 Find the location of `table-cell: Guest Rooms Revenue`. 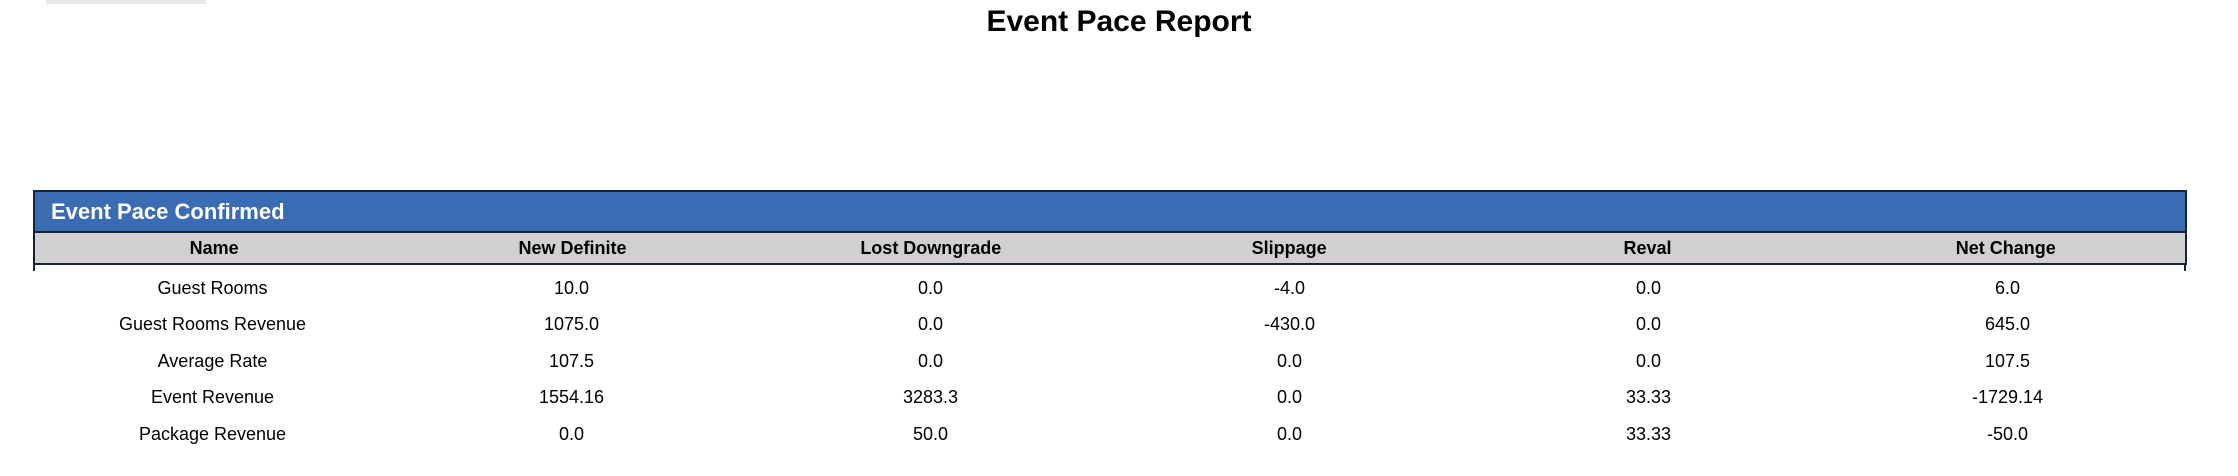

table-cell: Guest Rooms Revenue is located at coordinates (212, 324).